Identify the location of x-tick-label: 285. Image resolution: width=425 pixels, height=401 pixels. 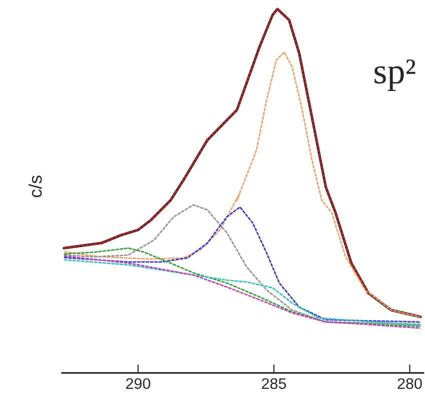
(274, 384).